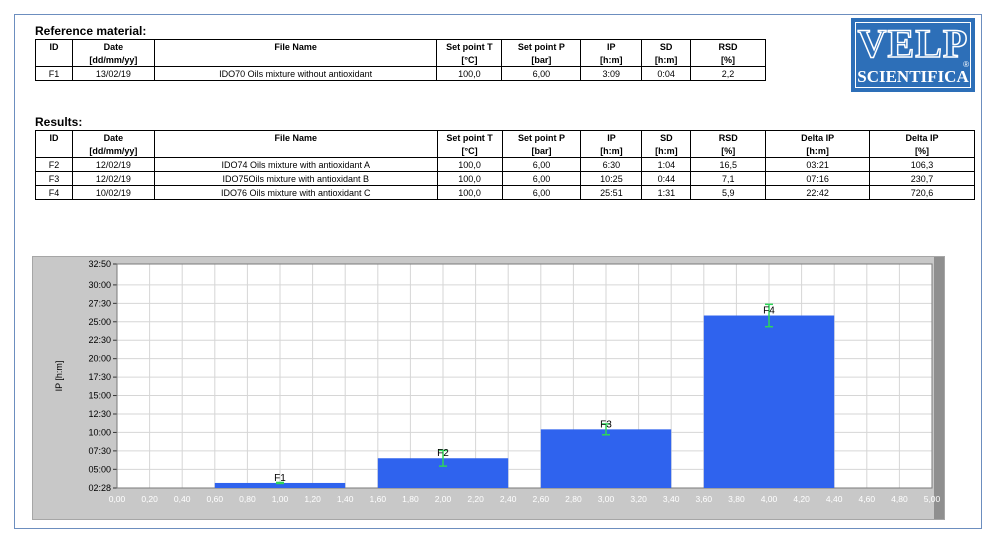 The image size is (994, 537). What do you see at coordinates (769, 499) in the screenshot?
I see `x-tick-label: 4,00` at bounding box center [769, 499].